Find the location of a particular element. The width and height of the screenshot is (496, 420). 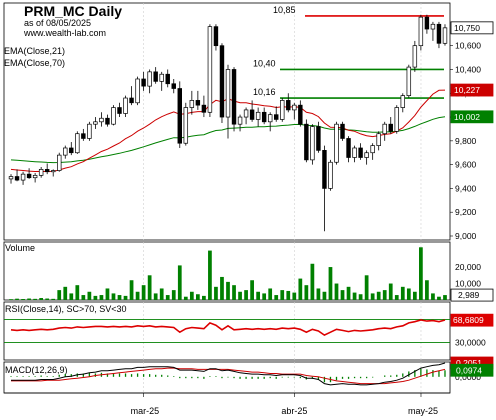

x-tick-label: mar-25 is located at coordinates (145, 411).